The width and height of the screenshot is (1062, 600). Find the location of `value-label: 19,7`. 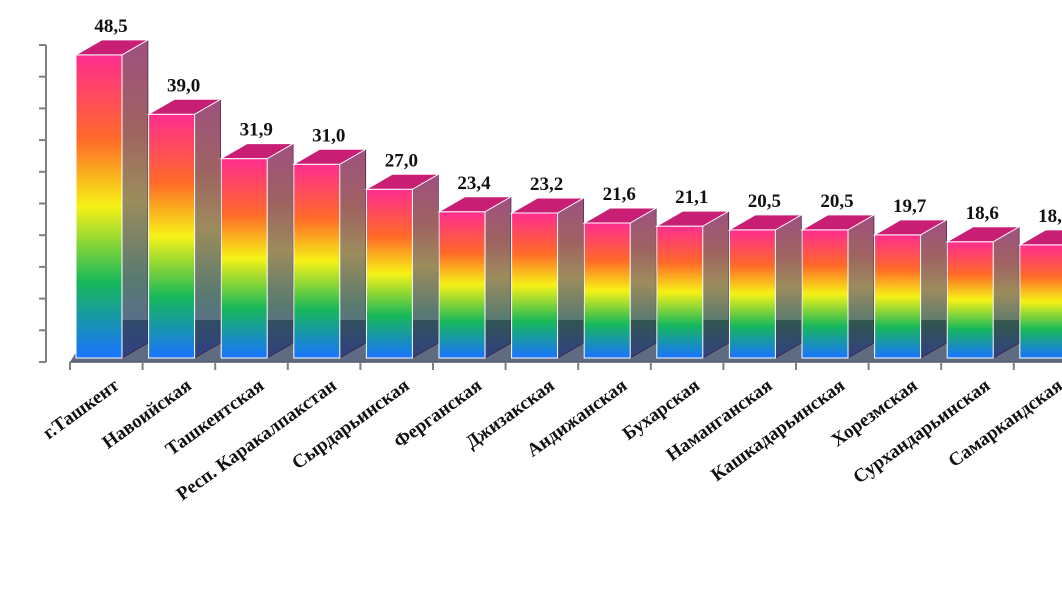

value-label: 19,7 is located at coordinates (910, 206).